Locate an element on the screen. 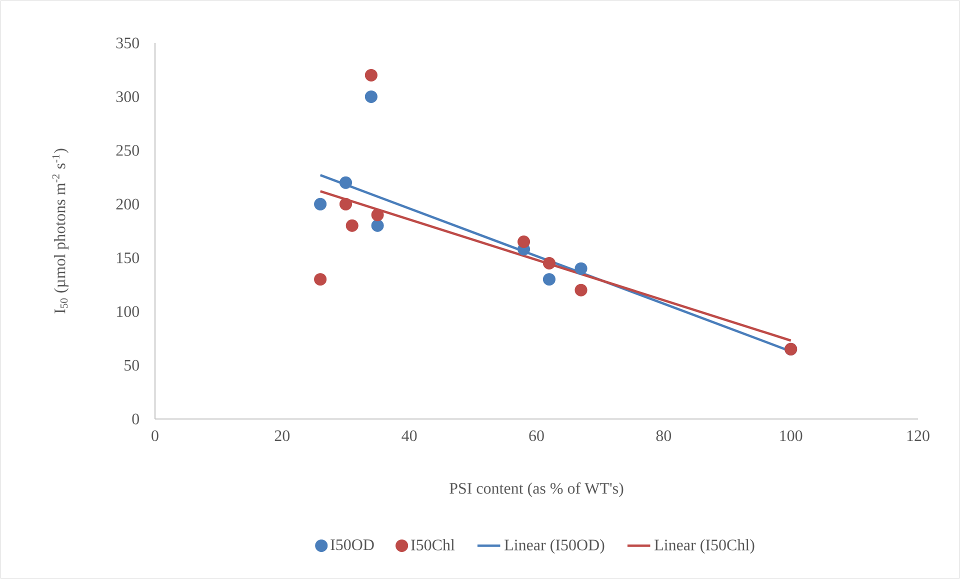  legend-label: I50OD is located at coordinates (352, 544).